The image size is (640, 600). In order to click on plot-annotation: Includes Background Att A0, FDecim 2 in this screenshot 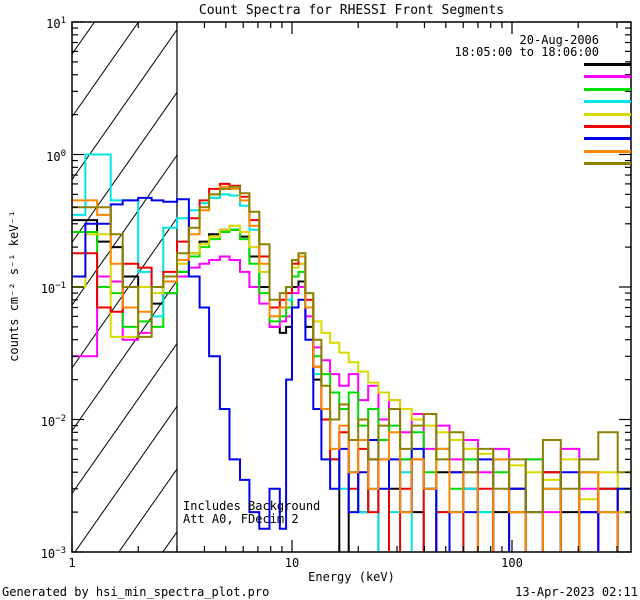, I will do `click(251, 512)`.